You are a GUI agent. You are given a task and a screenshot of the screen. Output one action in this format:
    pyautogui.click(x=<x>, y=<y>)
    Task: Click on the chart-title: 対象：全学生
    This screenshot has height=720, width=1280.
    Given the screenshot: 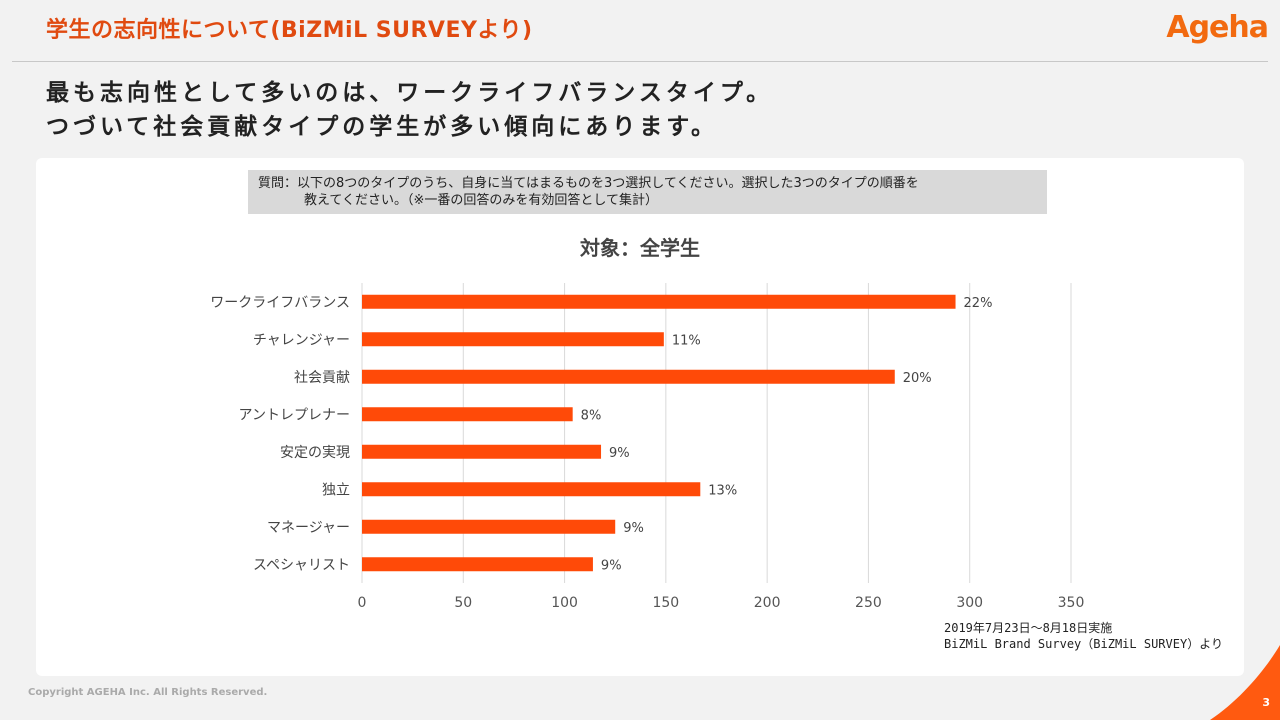 What is the action you would take?
    pyautogui.click(x=640, y=248)
    